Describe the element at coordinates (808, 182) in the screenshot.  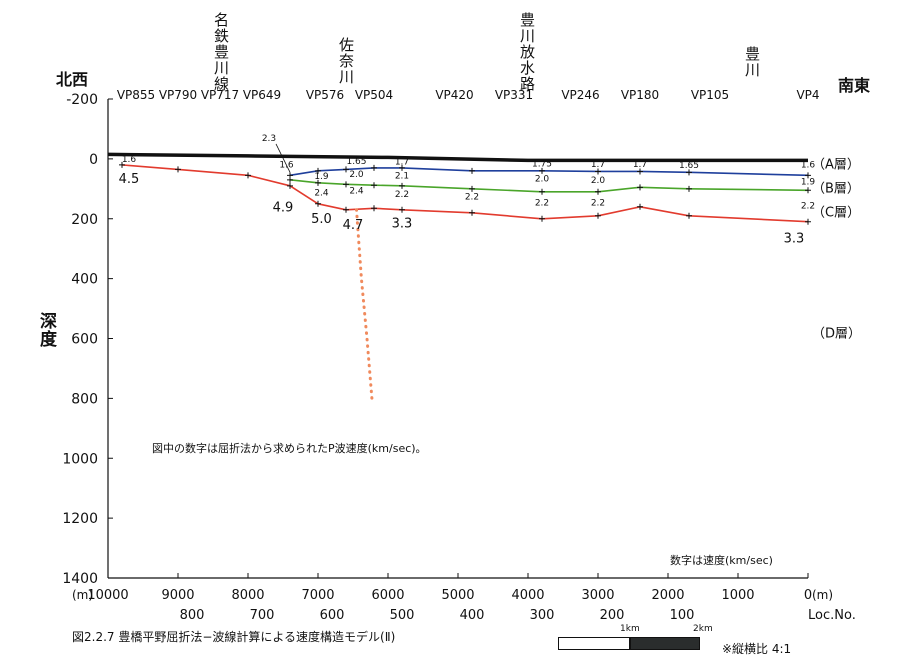
I see `velocity-label-26: 1.9` at that location.